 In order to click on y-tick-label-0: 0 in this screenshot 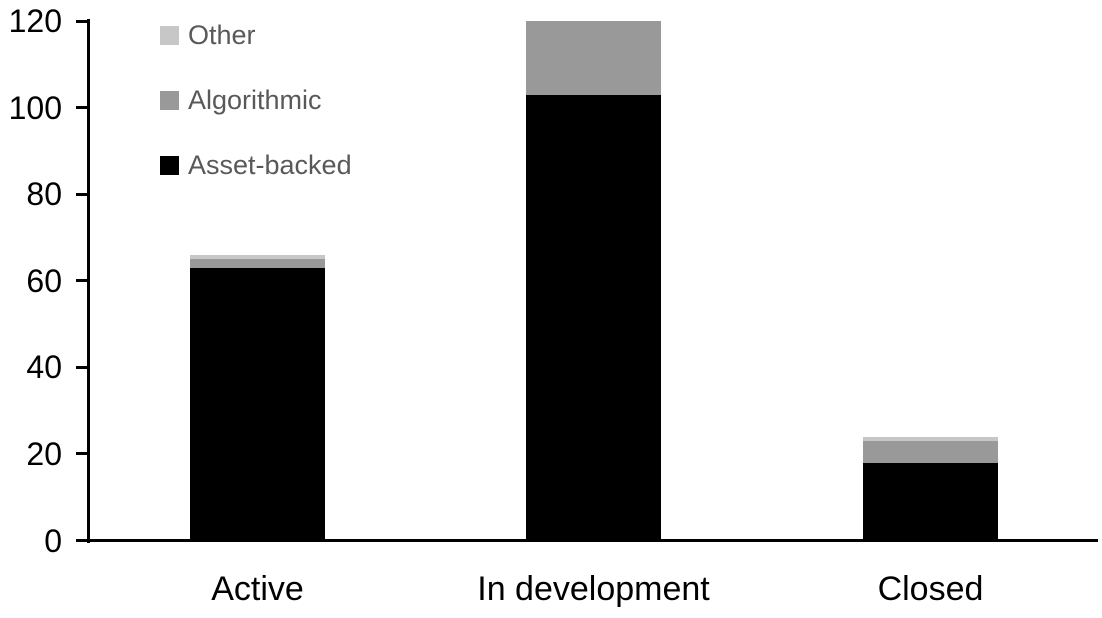, I will do `click(53, 540)`.